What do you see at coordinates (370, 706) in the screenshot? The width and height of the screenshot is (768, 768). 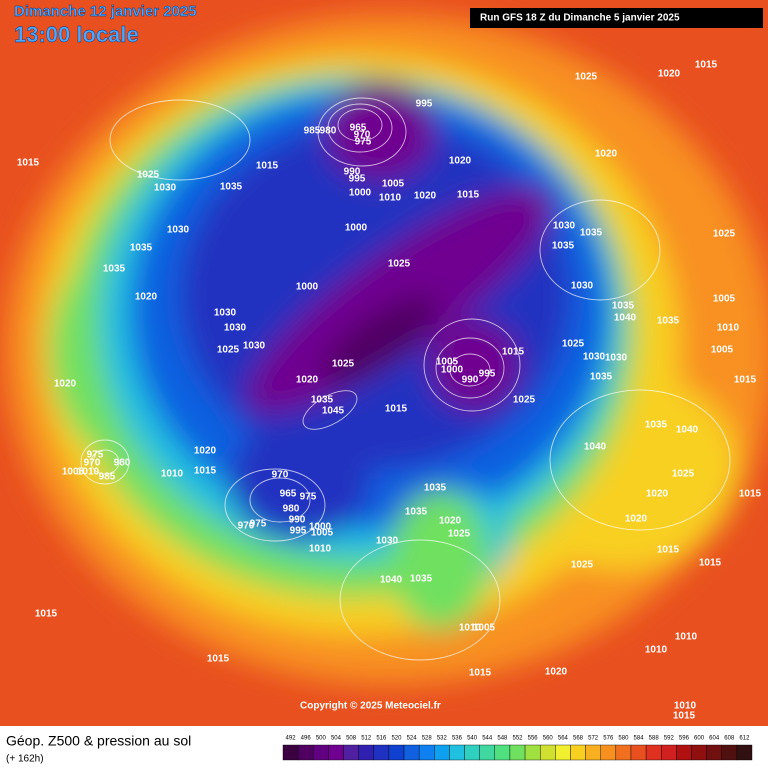 I see `copyright: Copyright © 2025 Meteociel.fr` at bounding box center [370, 706].